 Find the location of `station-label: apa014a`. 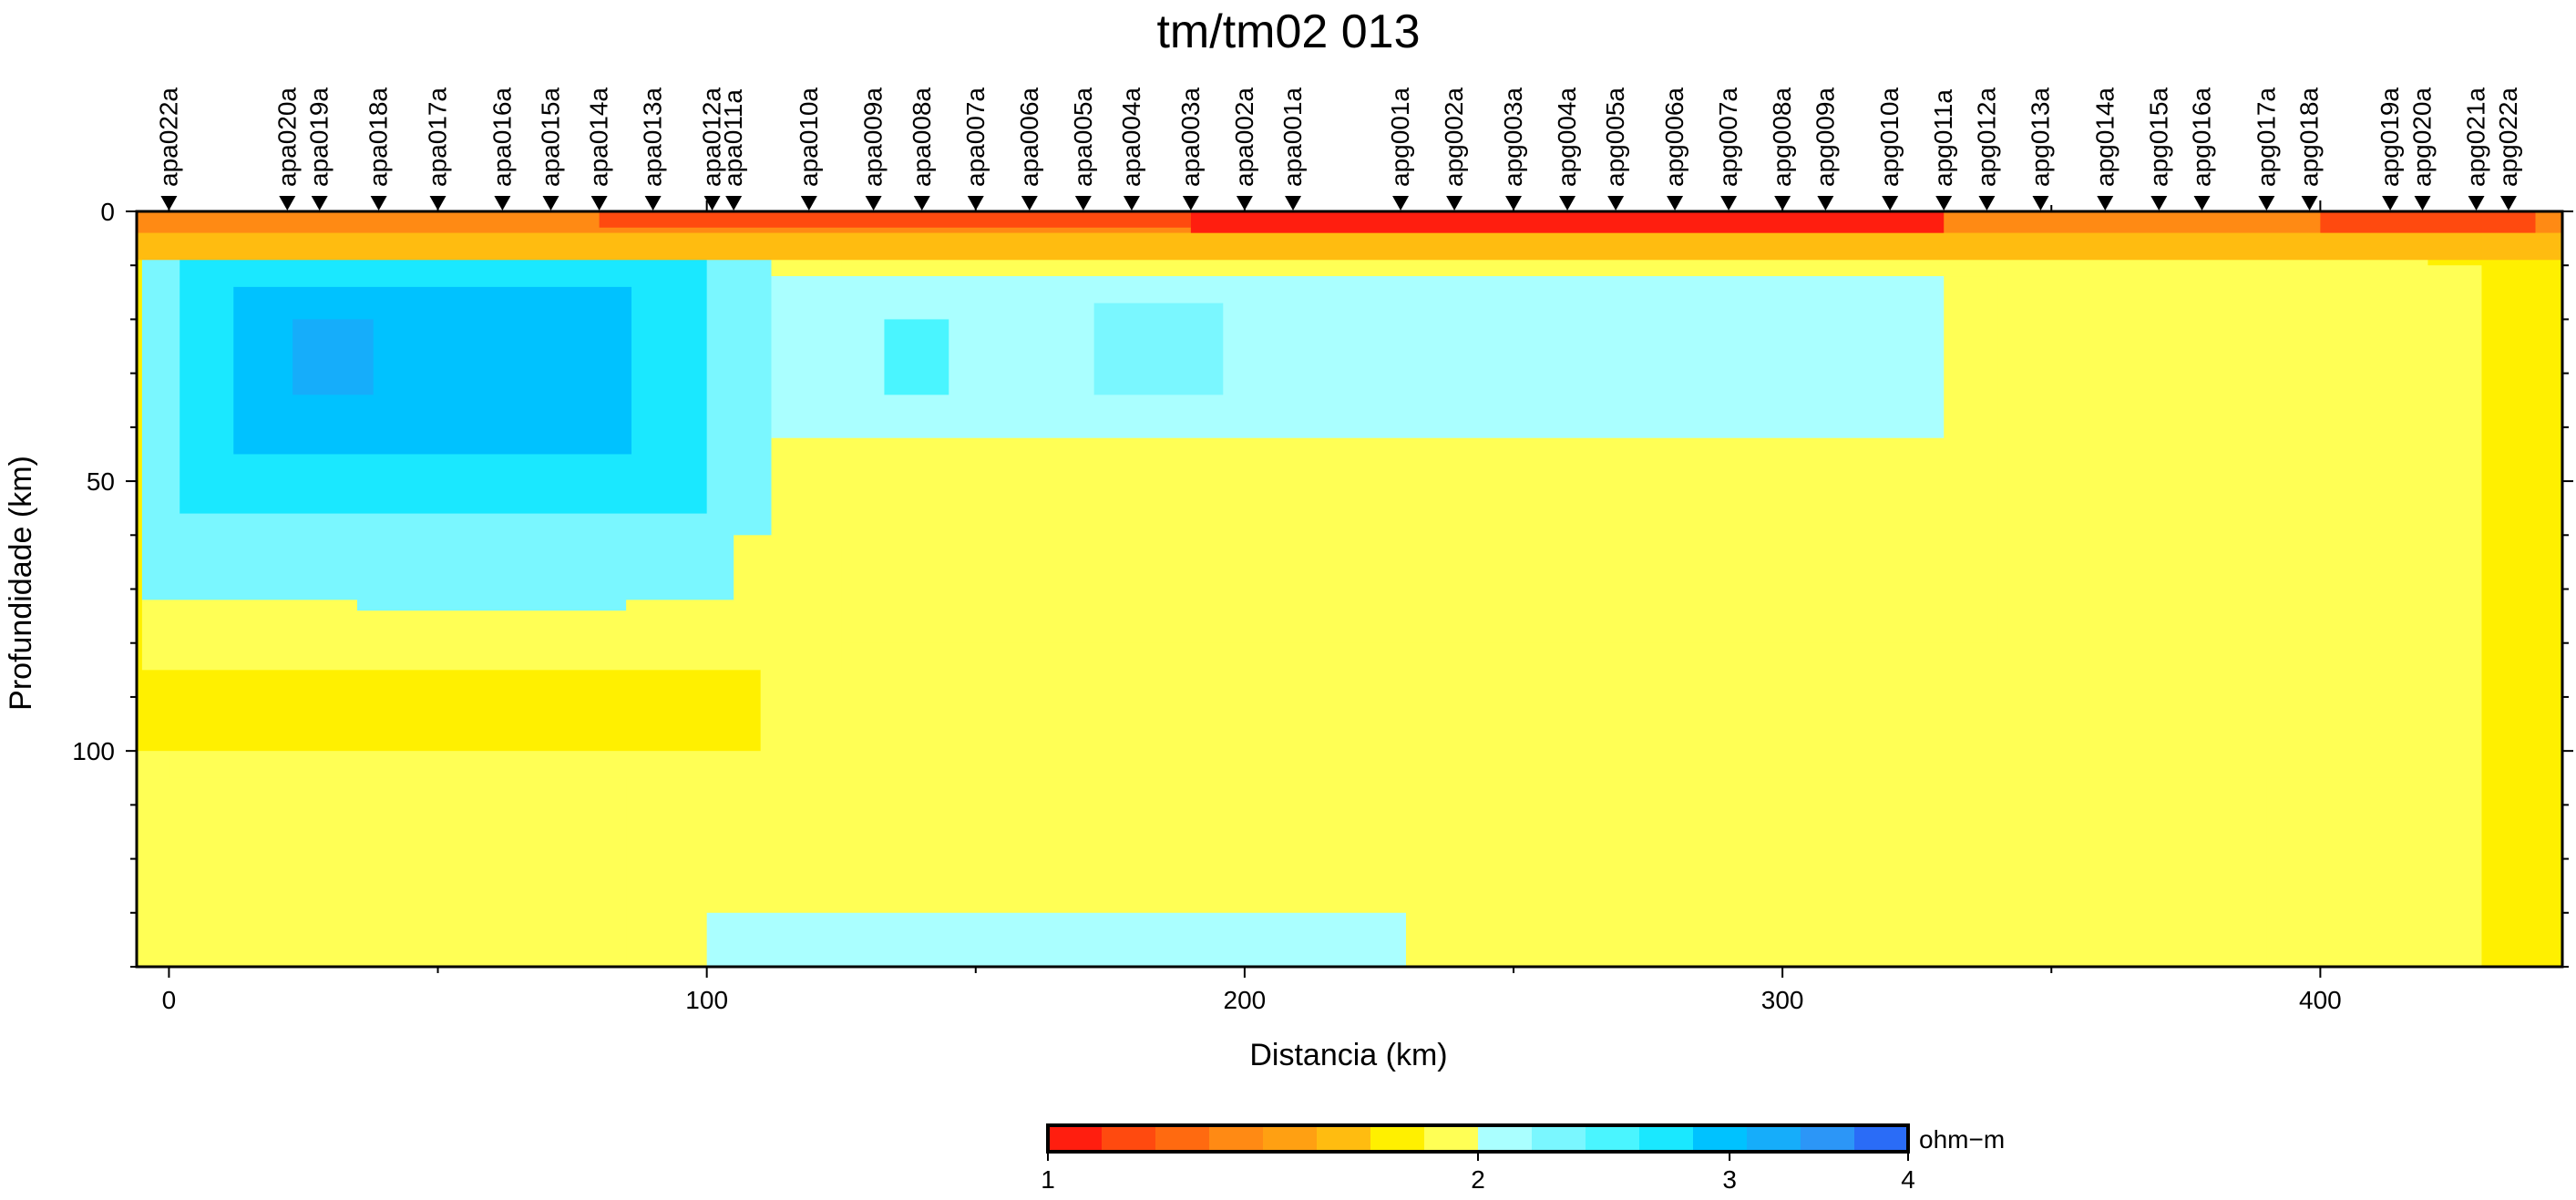

station-label: apa014a is located at coordinates (599, 137).